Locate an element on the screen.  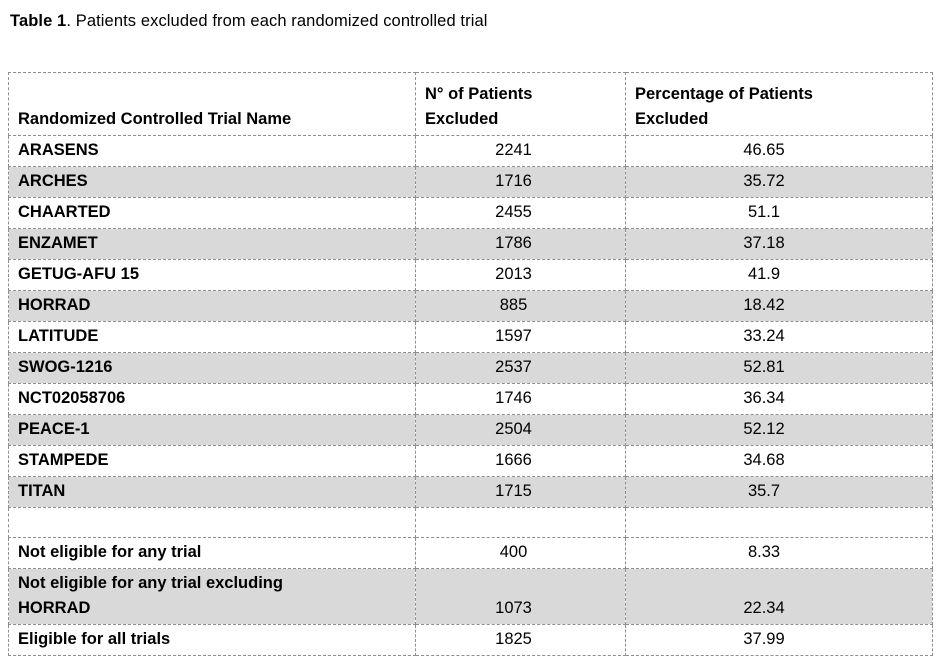
table-row: GETUG-AFU 15 2013 41.9 is located at coordinates (470, 275).